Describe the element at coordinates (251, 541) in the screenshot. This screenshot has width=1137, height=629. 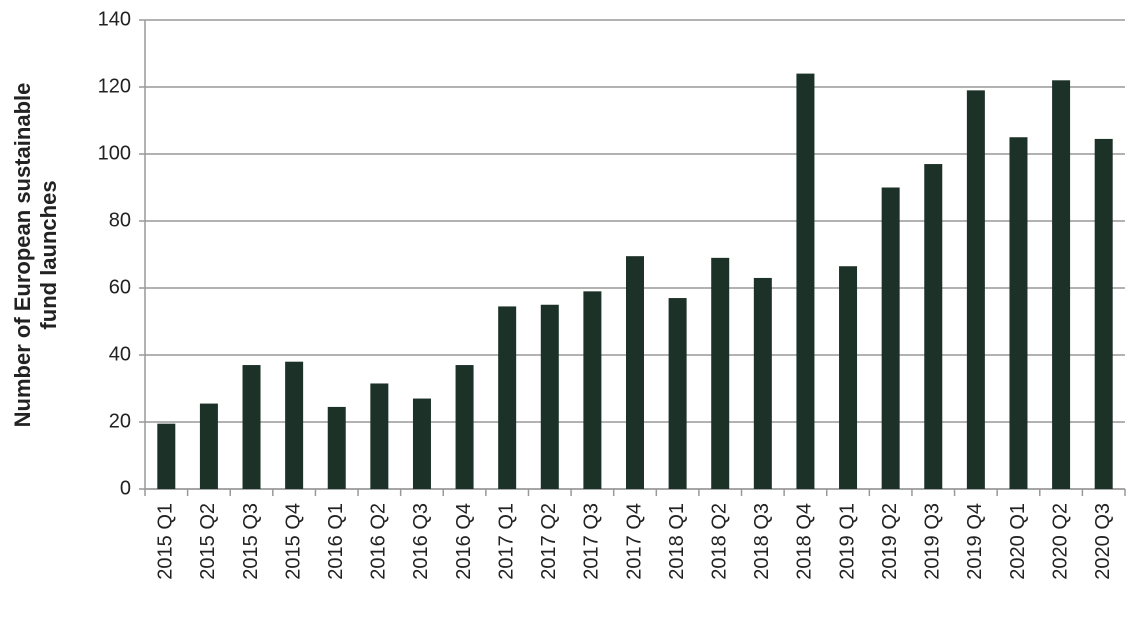
I see `x-tick-label: 2015 Q3` at that location.